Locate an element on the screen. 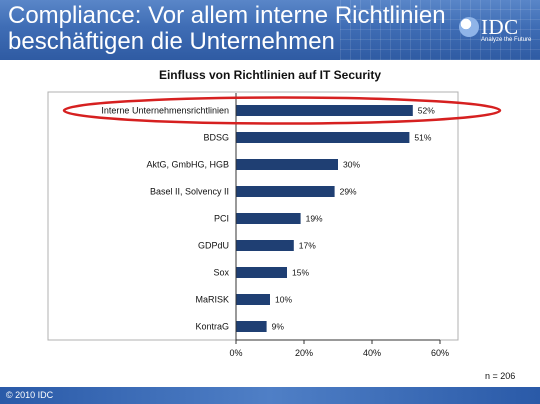 This screenshot has width=540, height=404. category-label: PCI is located at coordinates (221, 219).